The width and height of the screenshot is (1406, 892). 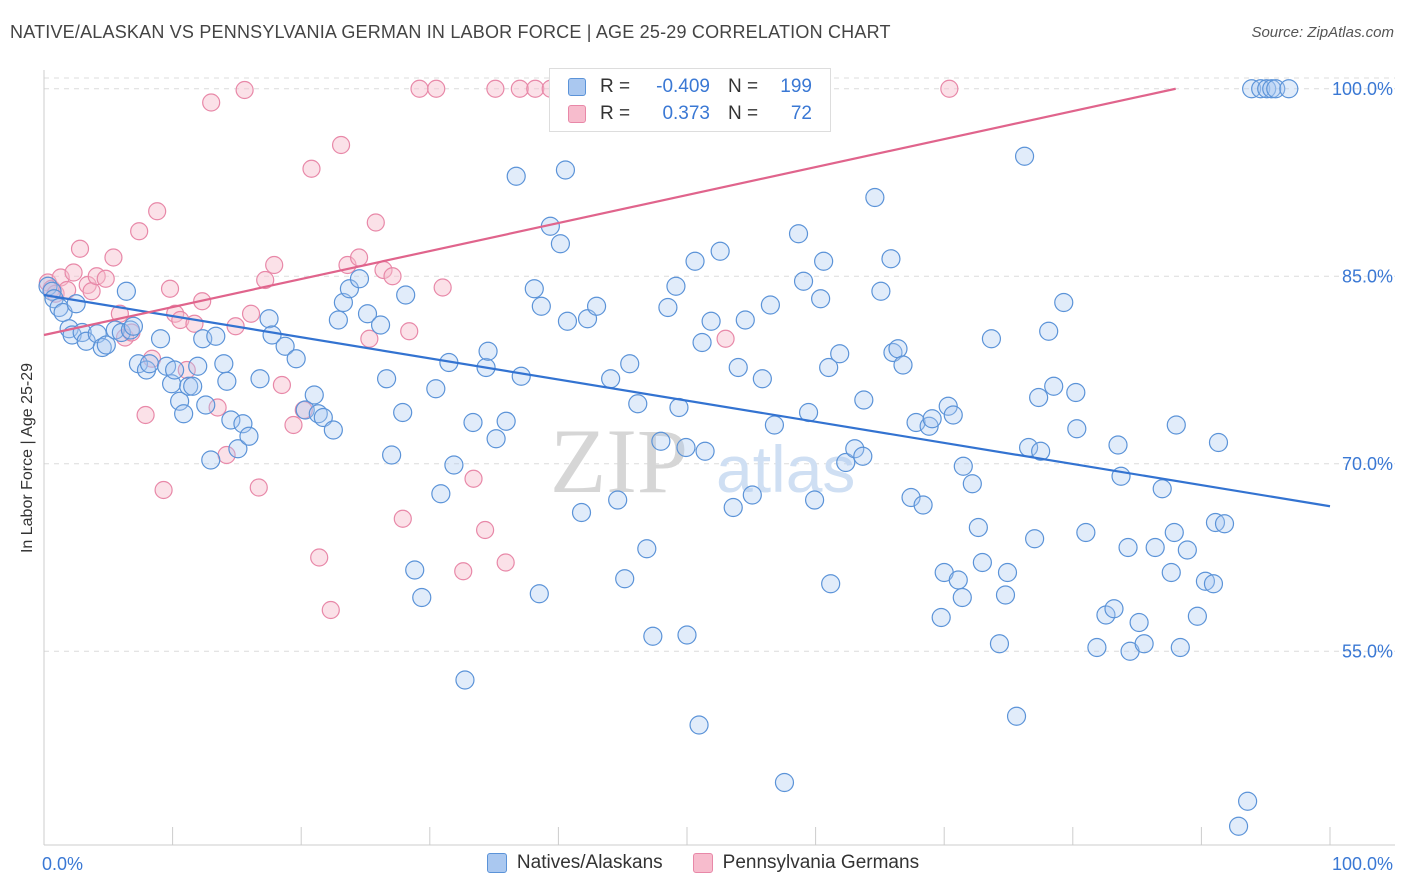 What do you see at coordinates (589, 862) in the screenshot?
I see `legend-label-natives: Natives/Alaskans` at bounding box center [589, 862].